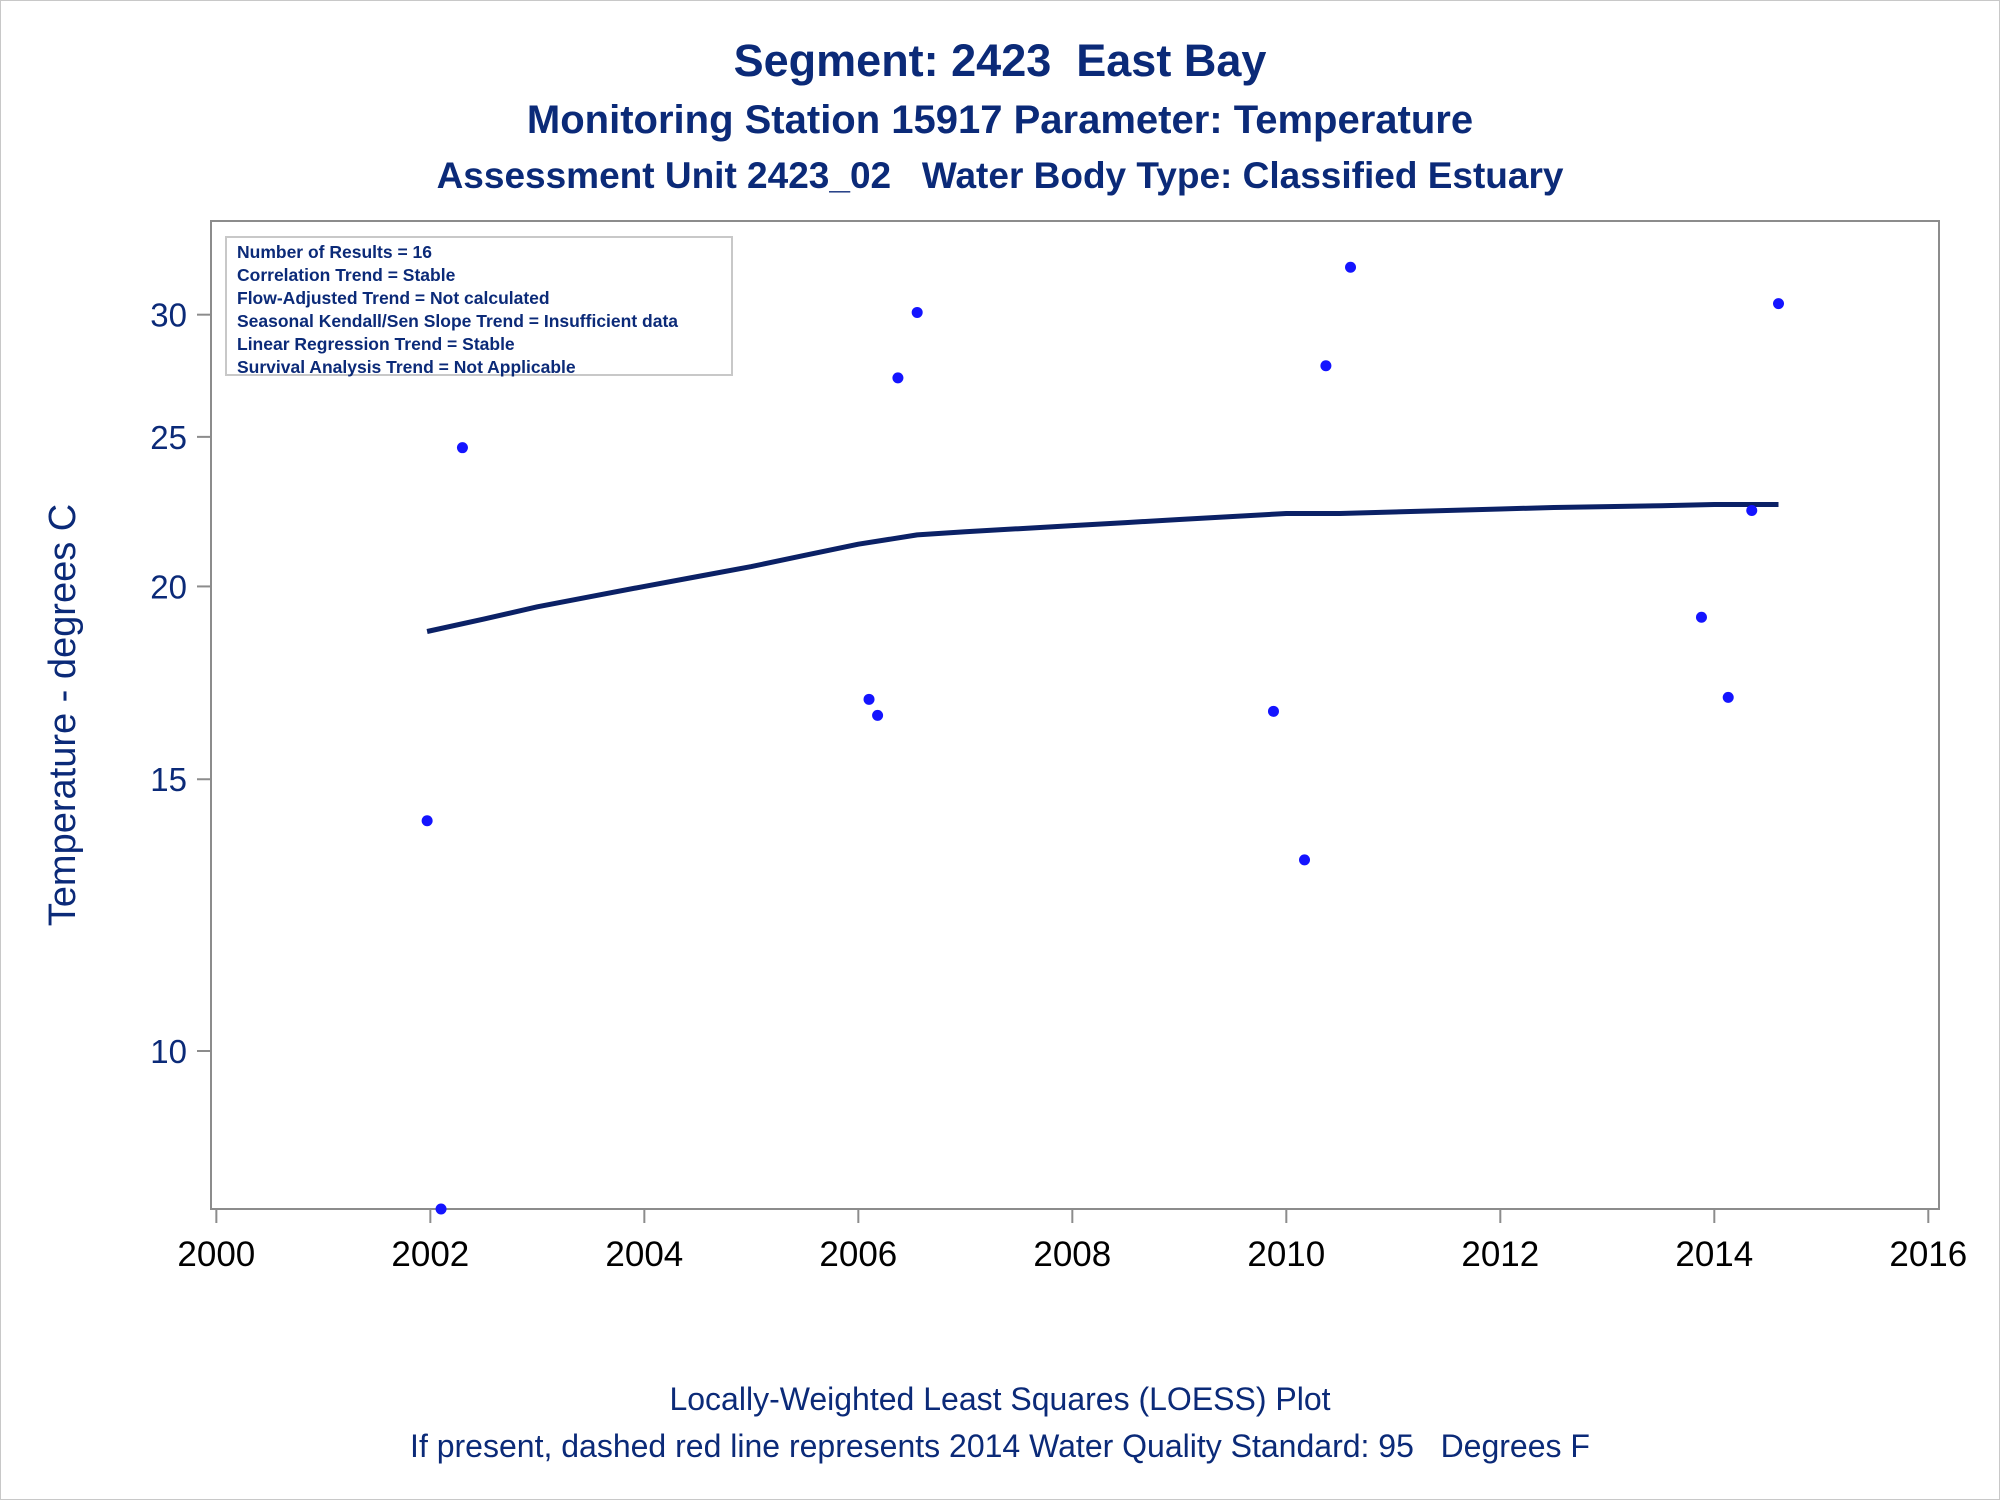 The height and width of the screenshot is (1500, 2000). I want to click on y-tick-label: 30, so click(168, 315).